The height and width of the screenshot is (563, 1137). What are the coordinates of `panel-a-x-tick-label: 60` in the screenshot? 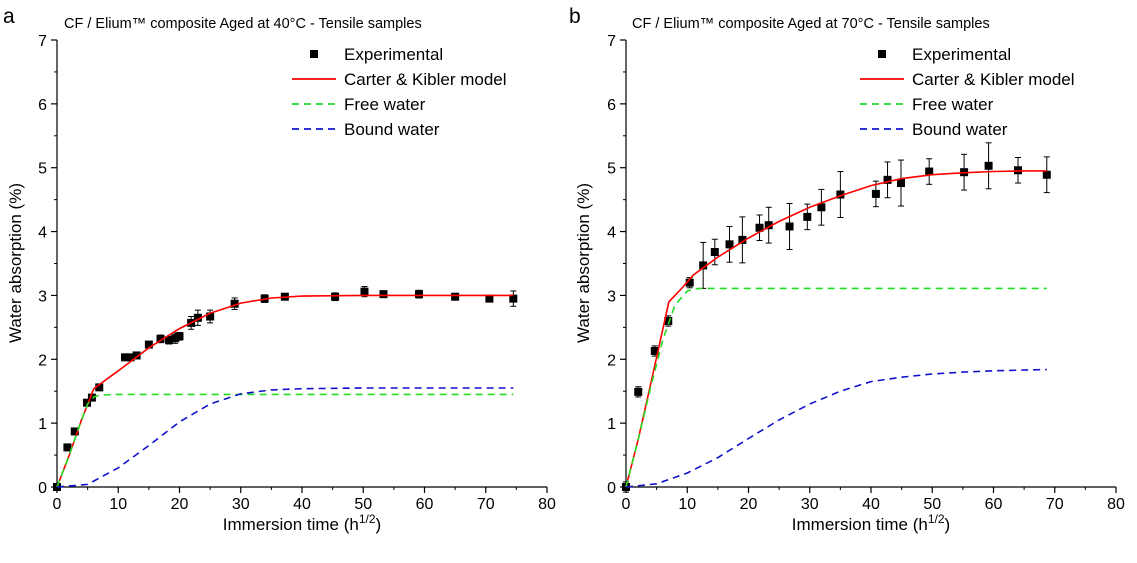 It's located at (425, 504).